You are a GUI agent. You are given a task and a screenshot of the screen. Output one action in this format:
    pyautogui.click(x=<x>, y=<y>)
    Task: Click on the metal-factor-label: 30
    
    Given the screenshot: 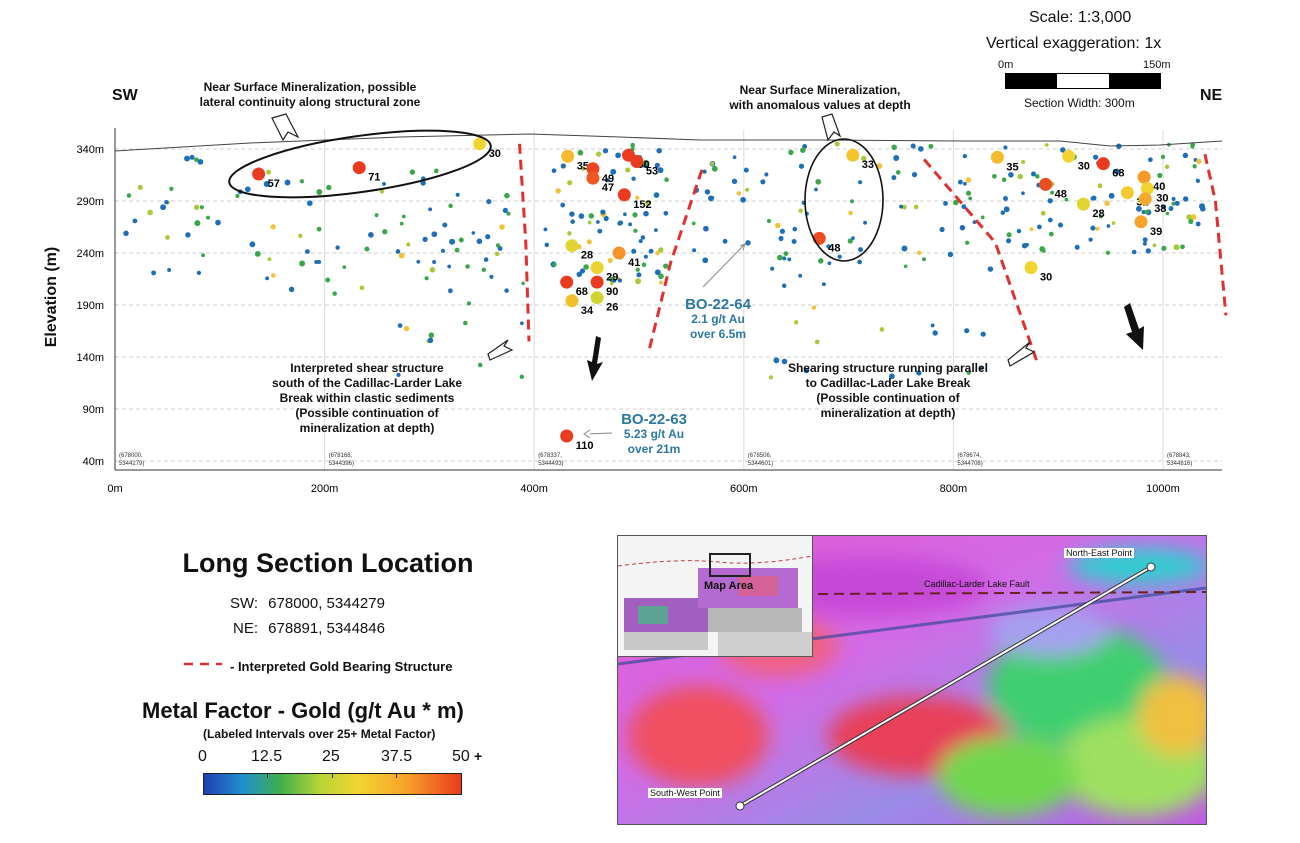 What is the action you would take?
    pyautogui.click(x=1046, y=278)
    